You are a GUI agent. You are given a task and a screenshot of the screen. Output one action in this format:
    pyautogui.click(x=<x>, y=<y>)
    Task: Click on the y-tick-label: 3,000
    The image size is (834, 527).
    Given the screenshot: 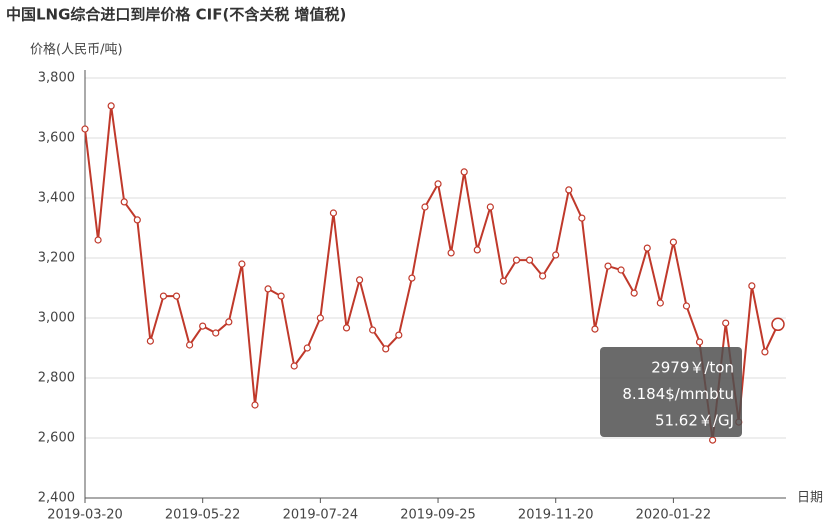 What is the action you would take?
    pyautogui.click(x=56, y=318)
    